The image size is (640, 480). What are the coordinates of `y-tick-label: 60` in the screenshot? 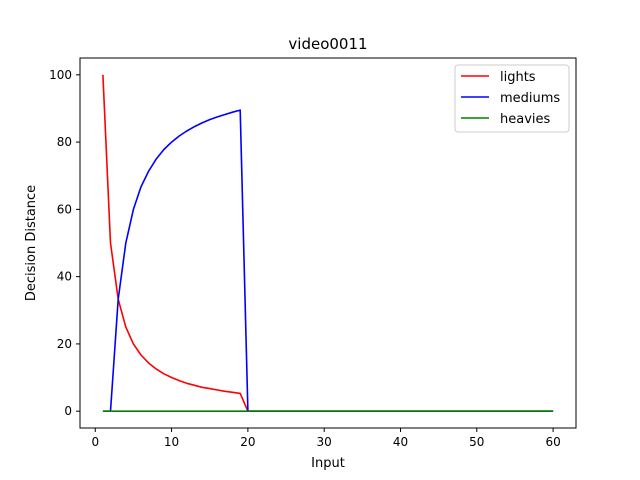 It's located at (64, 209).